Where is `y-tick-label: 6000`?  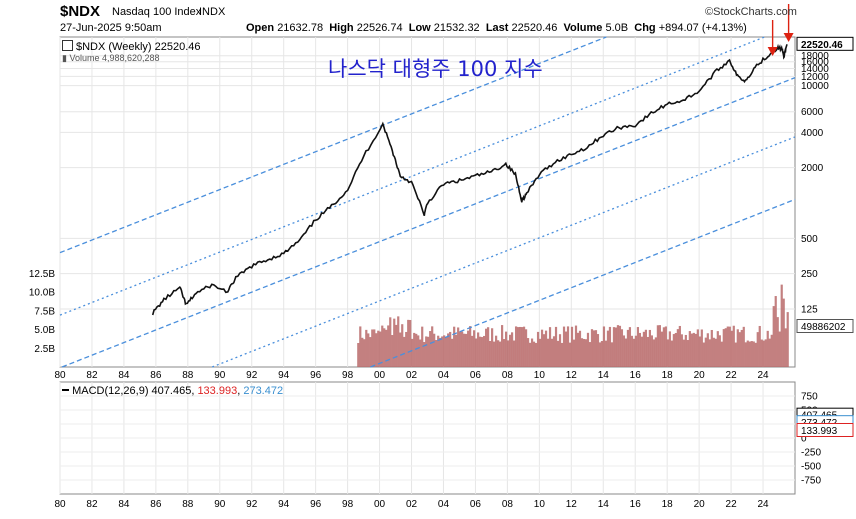 y-tick-label: 6000 is located at coordinates (812, 112).